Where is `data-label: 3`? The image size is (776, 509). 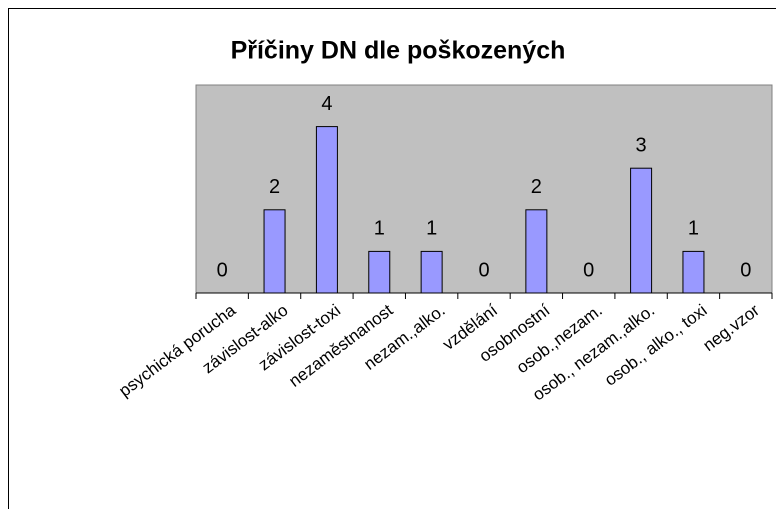
data-label: 3 is located at coordinates (641, 145).